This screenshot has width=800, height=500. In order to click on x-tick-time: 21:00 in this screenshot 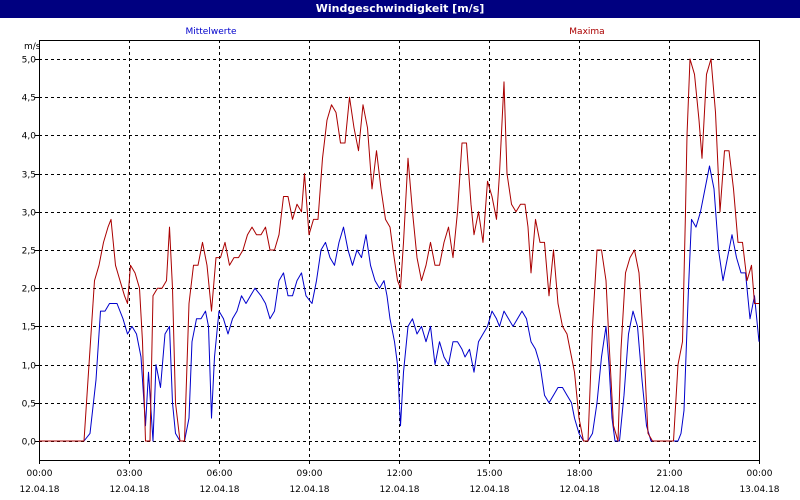, I will do `click(670, 474)`.